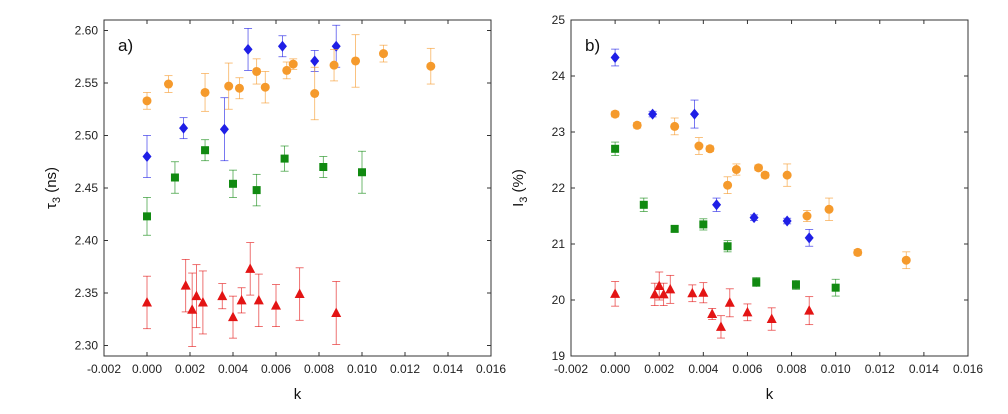 This screenshot has height=414, width=1008. I want to click on y-tick-label: 24, so click(559, 76).